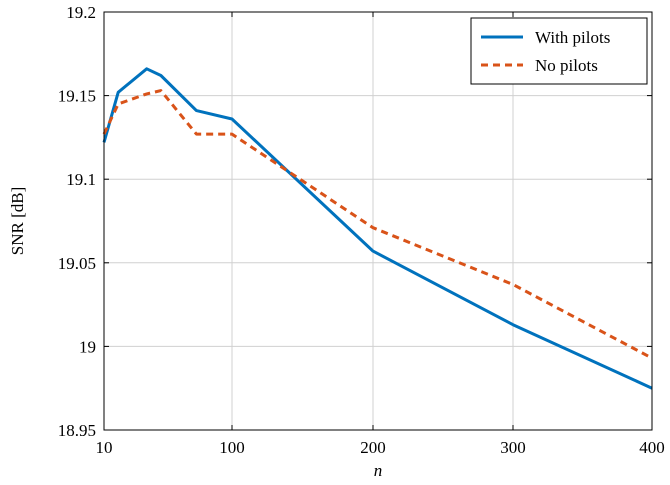 The height and width of the screenshot is (485, 670). What do you see at coordinates (81, 179) in the screenshot?
I see `y-tick-label: 19.1` at bounding box center [81, 179].